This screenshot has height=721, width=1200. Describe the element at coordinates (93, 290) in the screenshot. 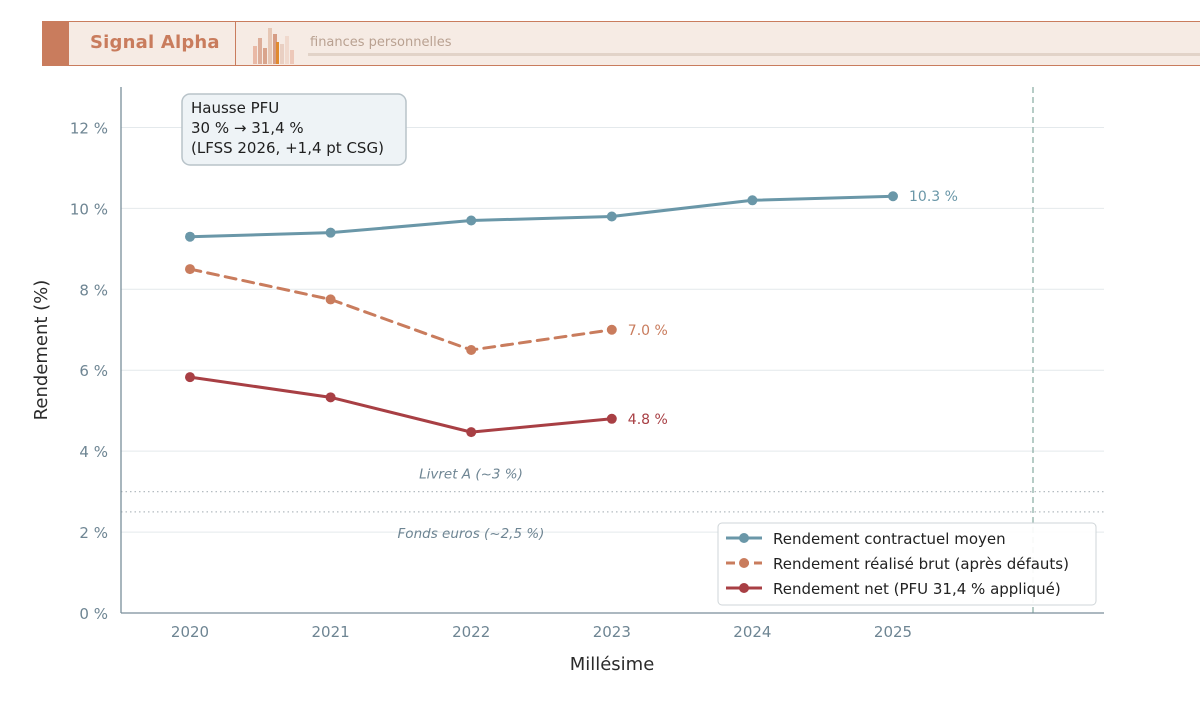

I see `y-tick-label: 8 %` at that location.